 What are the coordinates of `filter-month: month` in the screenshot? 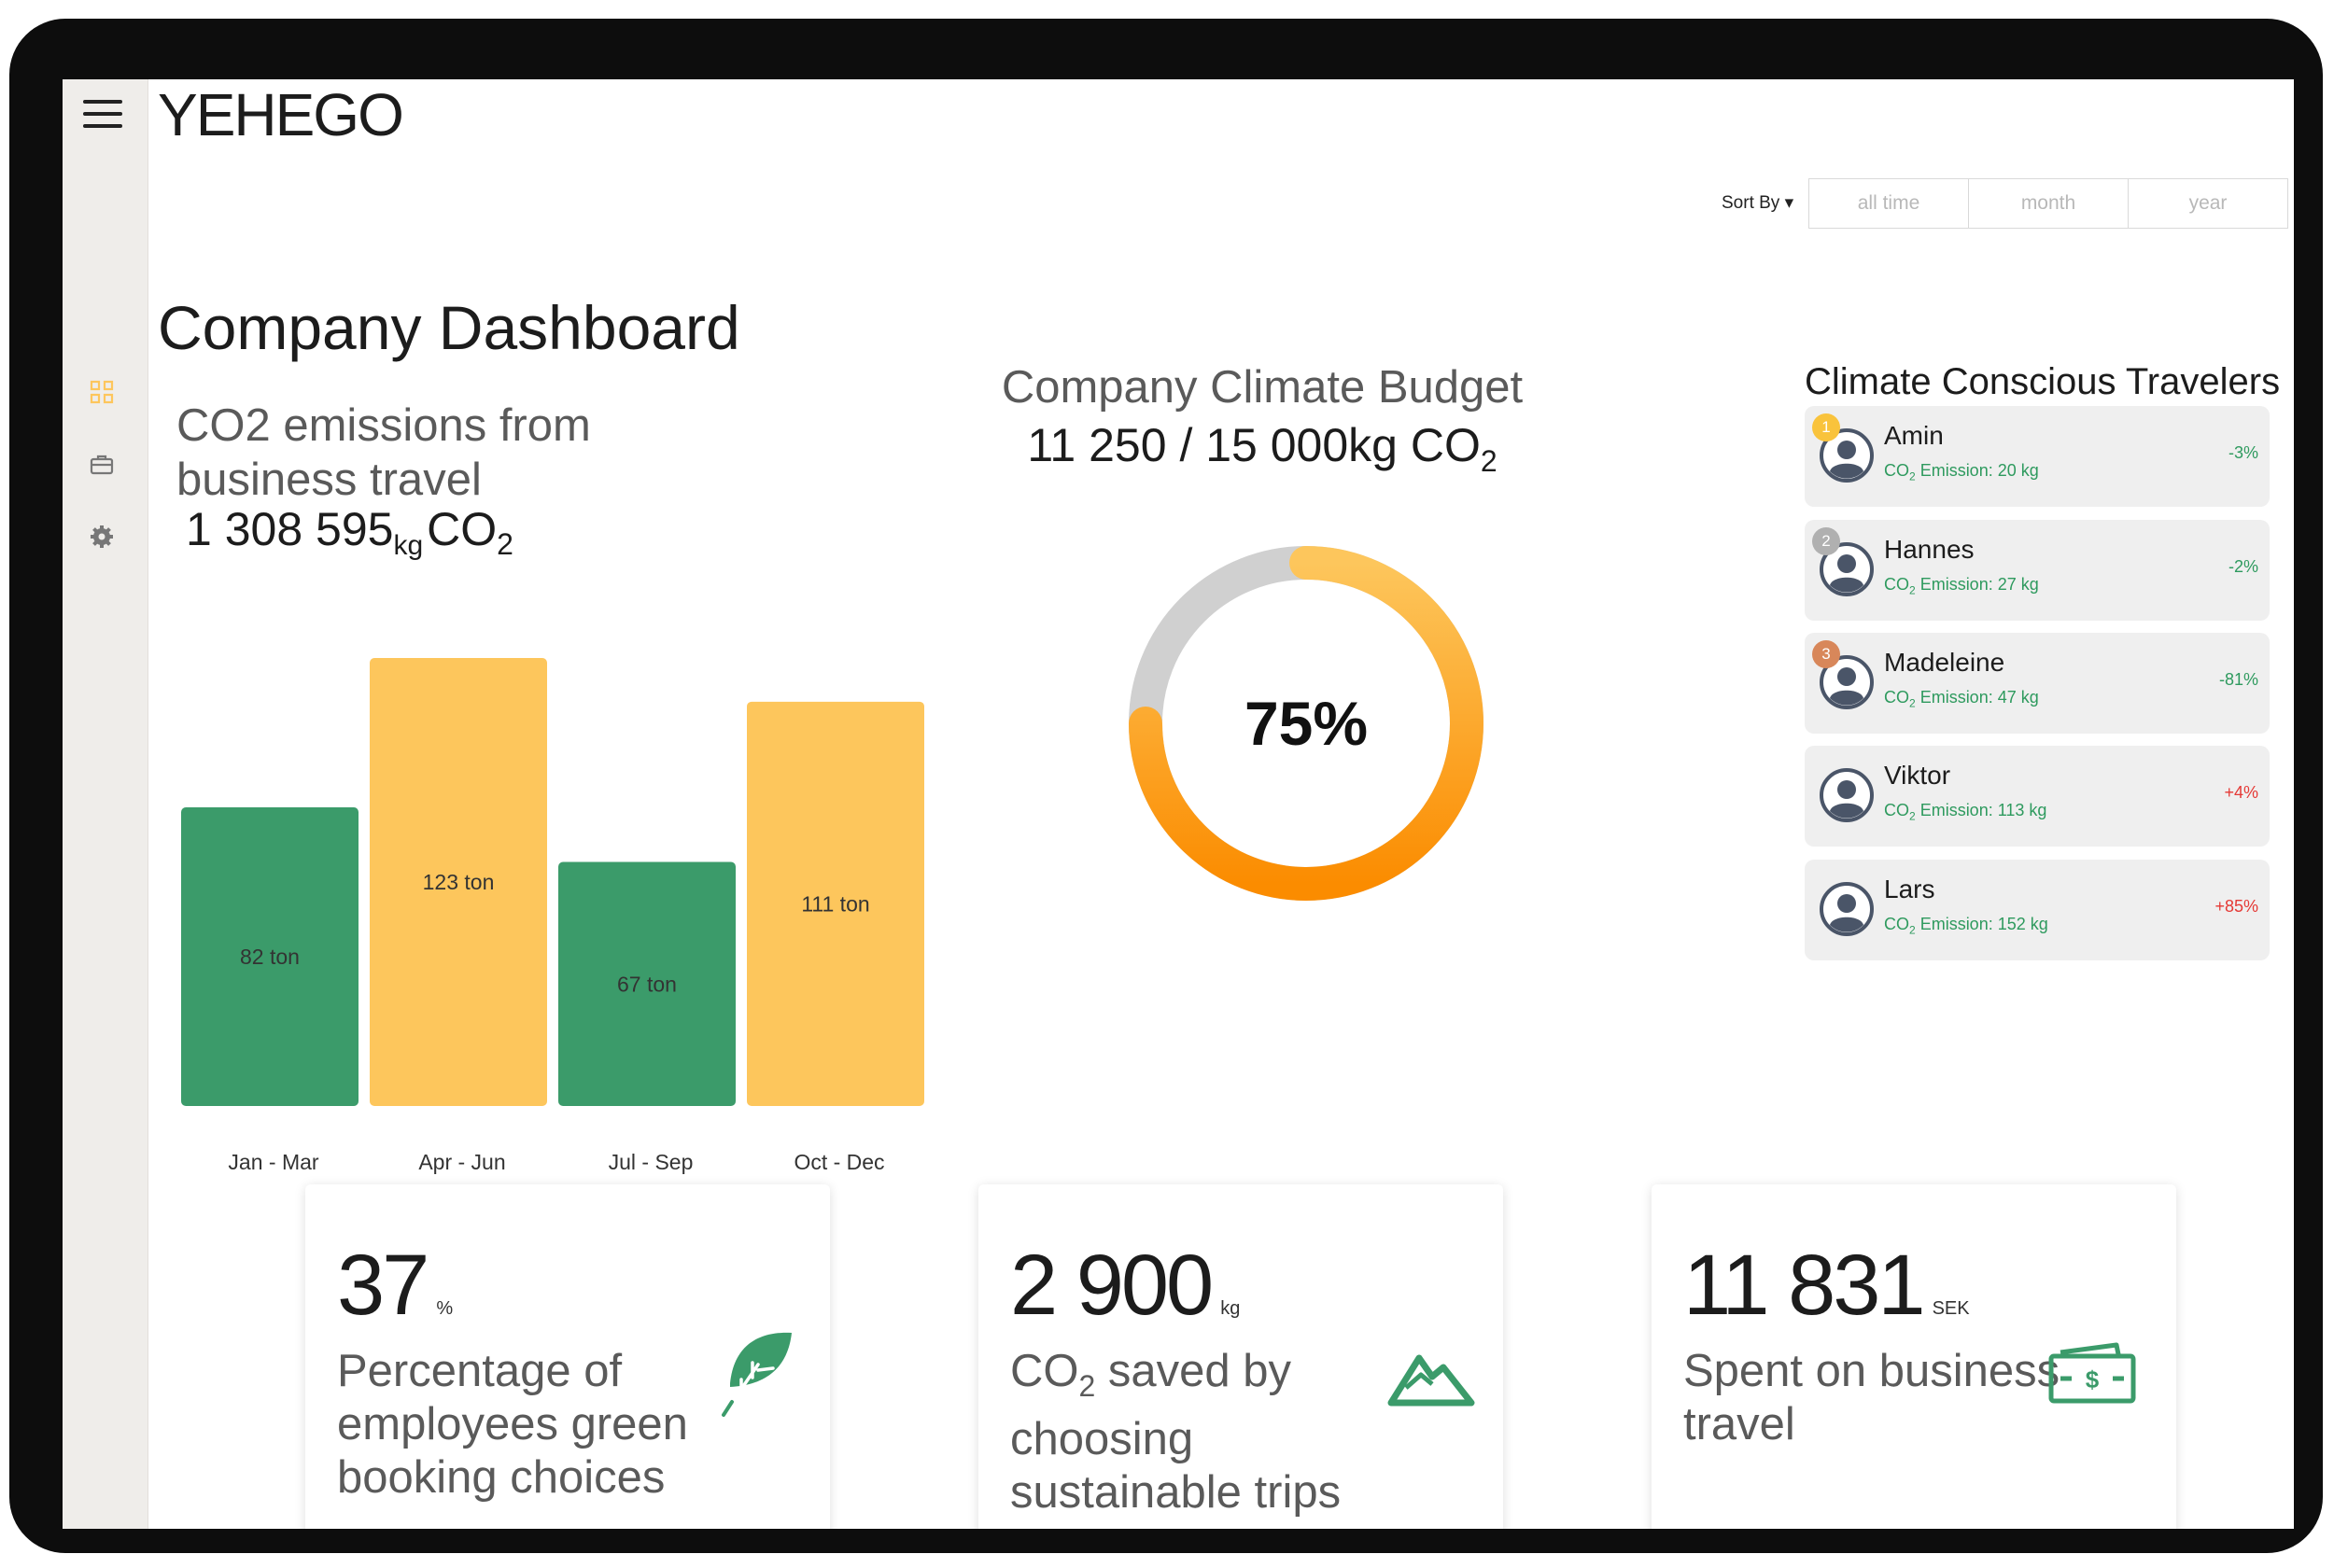 It's located at (2049, 203).